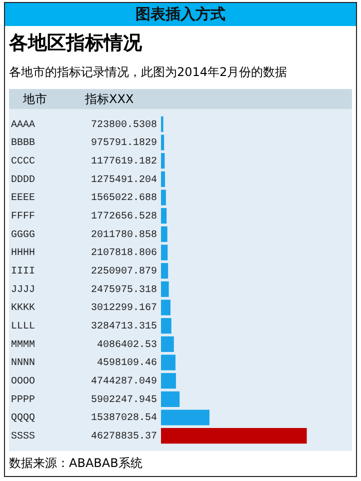 The height and width of the screenshot is (481, 361). I want to click on data-label: 723800.5308, so click(123, 125).